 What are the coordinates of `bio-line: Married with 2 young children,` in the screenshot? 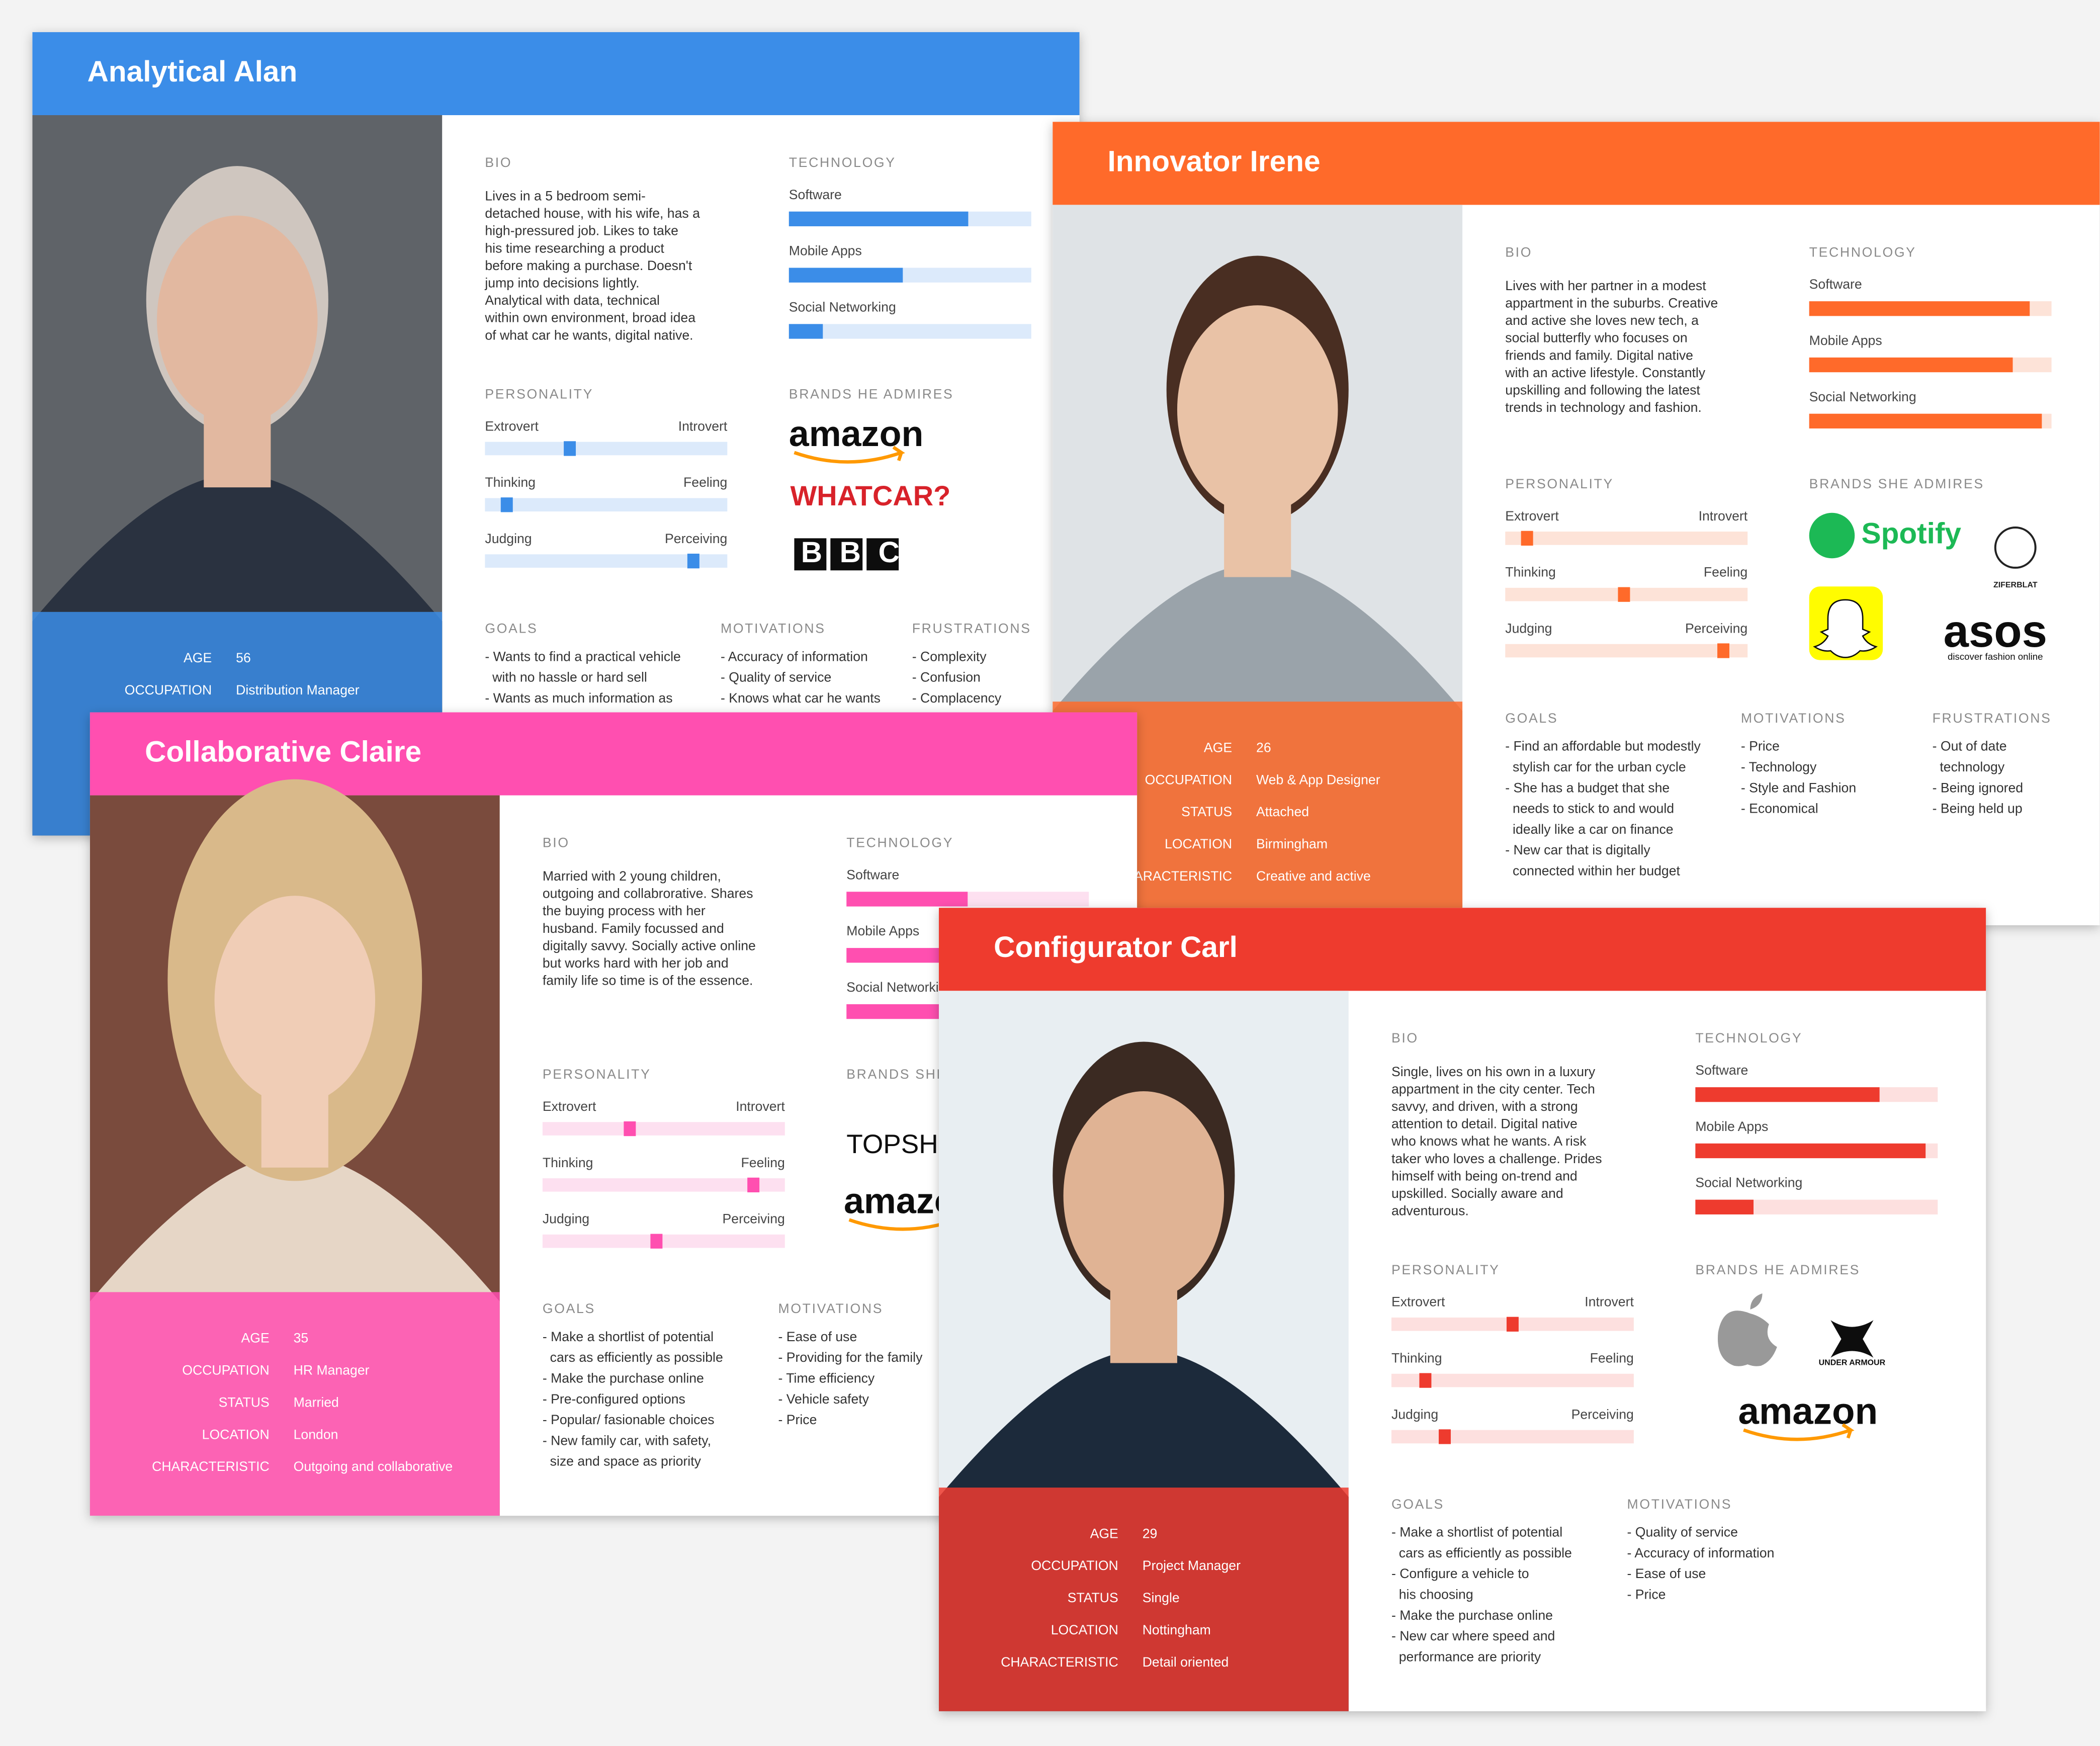 It's located at (632, 876).